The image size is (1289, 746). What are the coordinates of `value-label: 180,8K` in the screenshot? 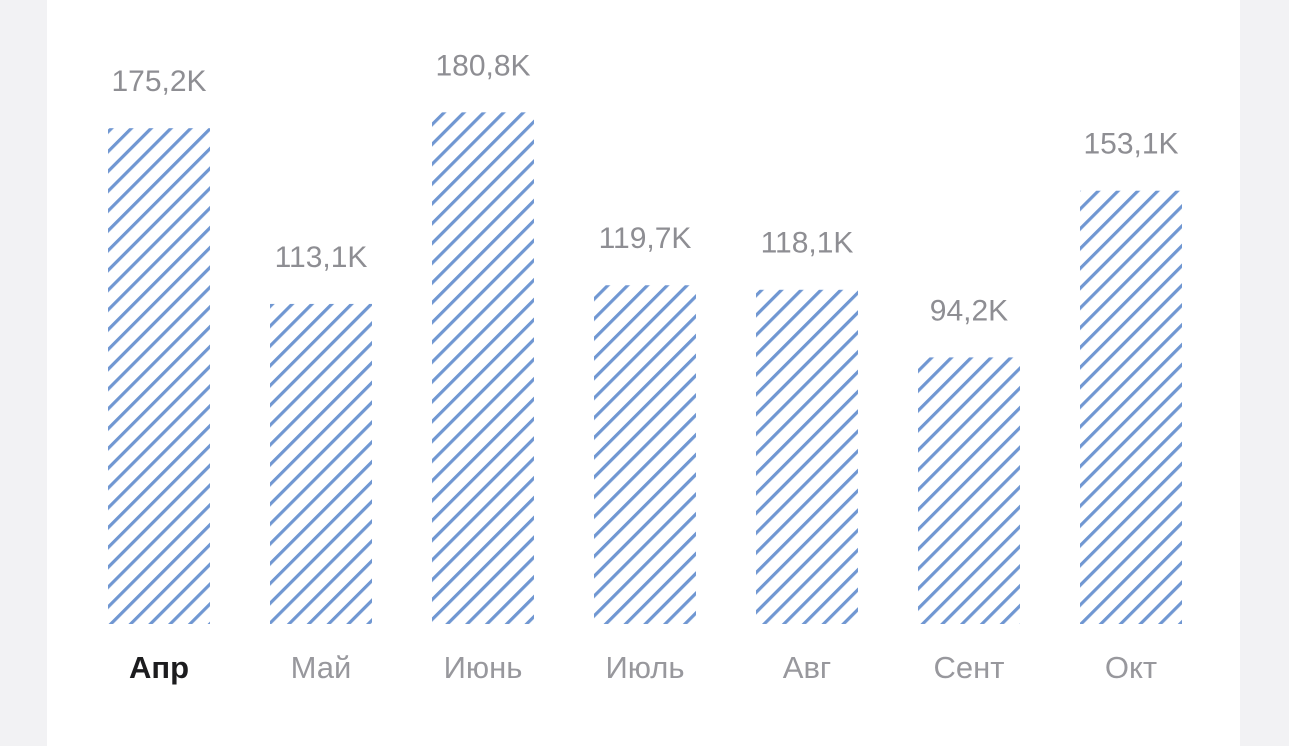 It's located at (482, 65).